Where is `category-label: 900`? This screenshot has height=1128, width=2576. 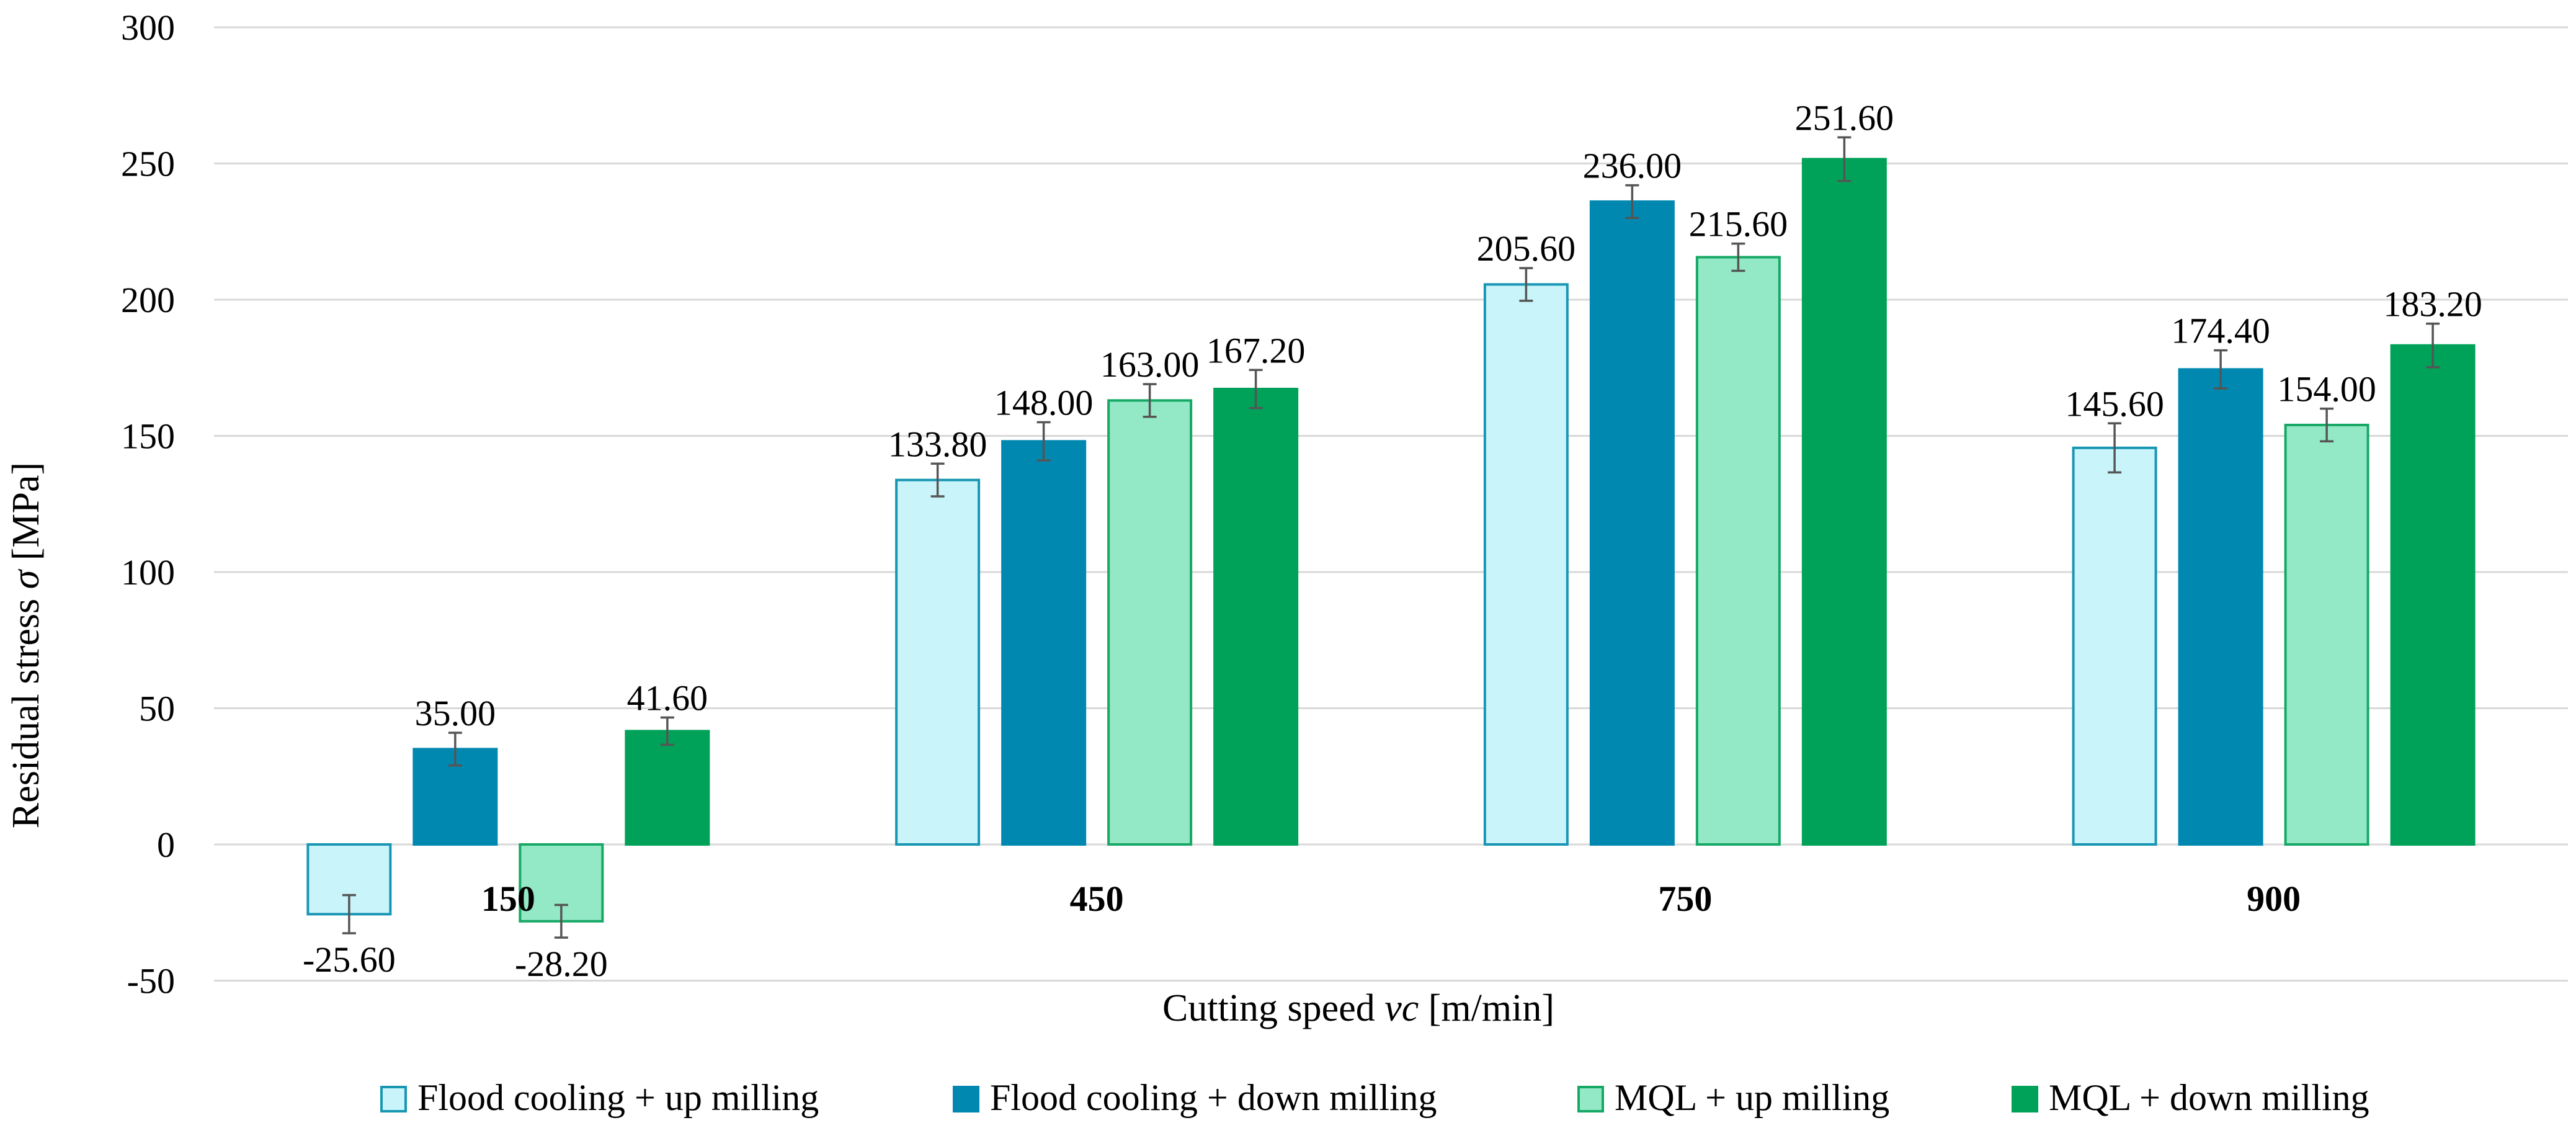 category-label: 900 is located at coordinates (2274, 899).